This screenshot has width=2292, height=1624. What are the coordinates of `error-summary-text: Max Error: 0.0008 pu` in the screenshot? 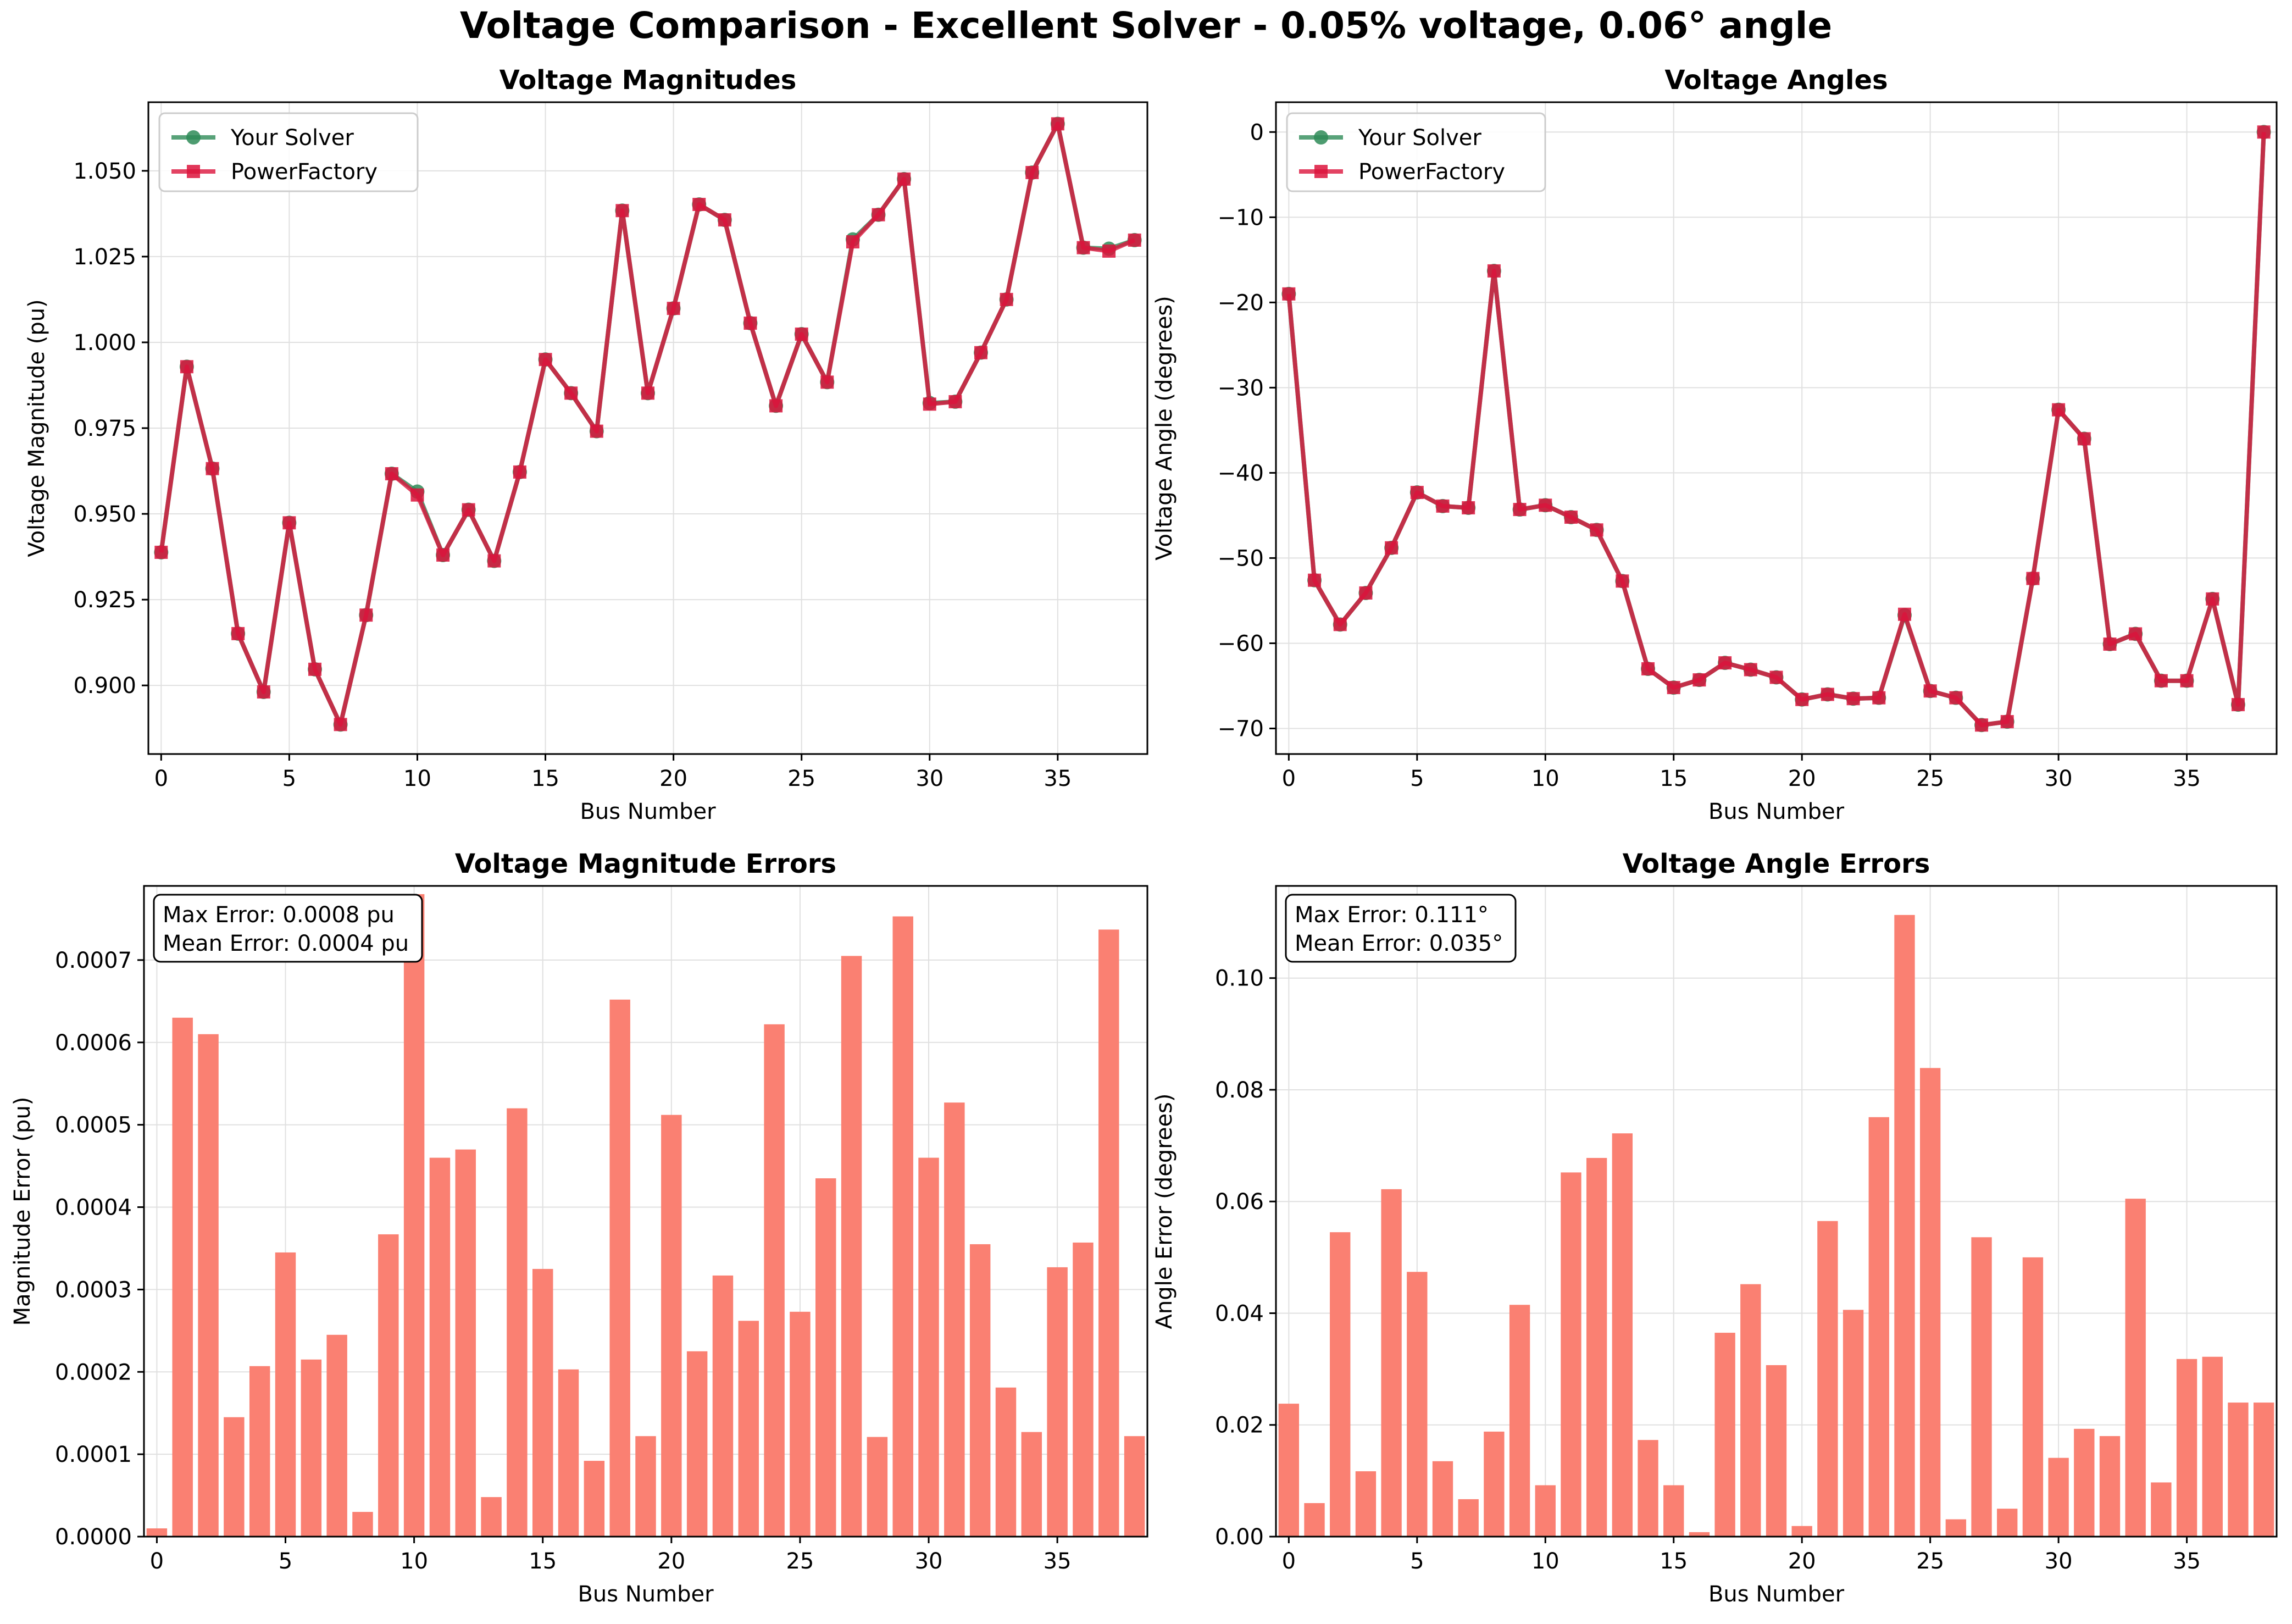 It's located at (279, 915).